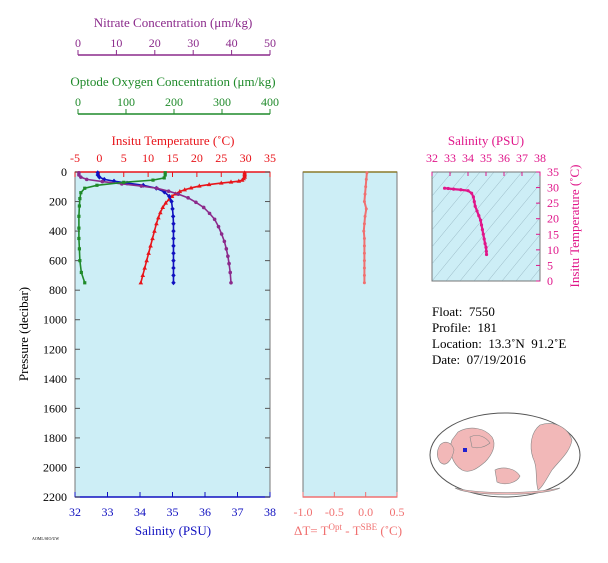  Describe the element at coordinates (23, 334) in the screenshot. I see `pressure-axis-label: Pressure (decibar)` at that location.